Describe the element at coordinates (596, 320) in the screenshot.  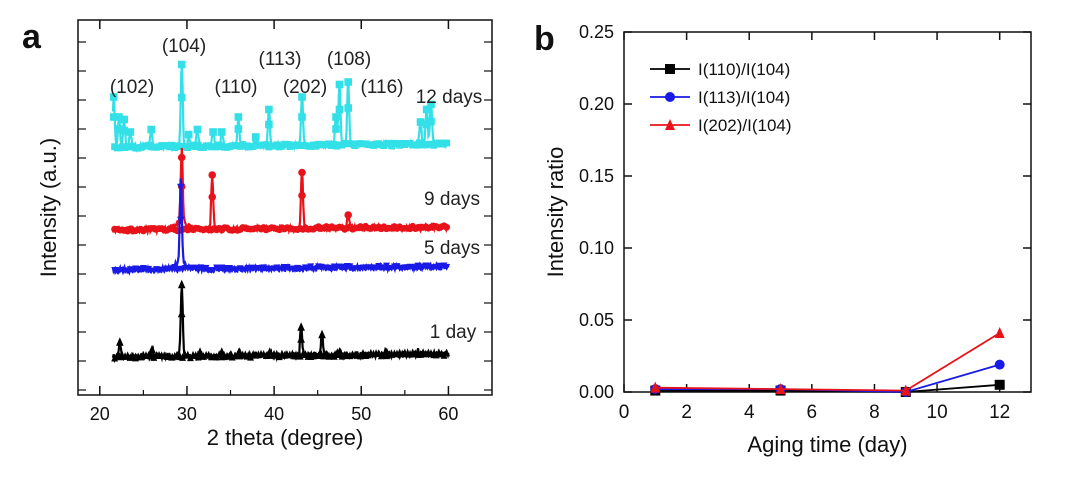
I see `y-tick-label: 0.05` at that location.